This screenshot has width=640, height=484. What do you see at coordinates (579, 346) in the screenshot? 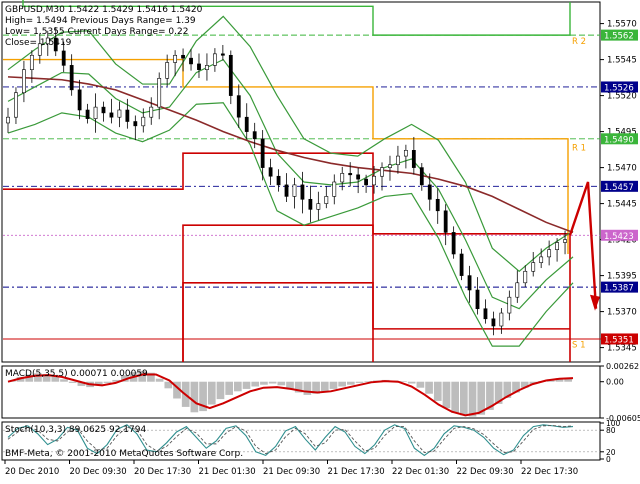
I see `pivot-label: S 1` at bounding box center [579, 346].